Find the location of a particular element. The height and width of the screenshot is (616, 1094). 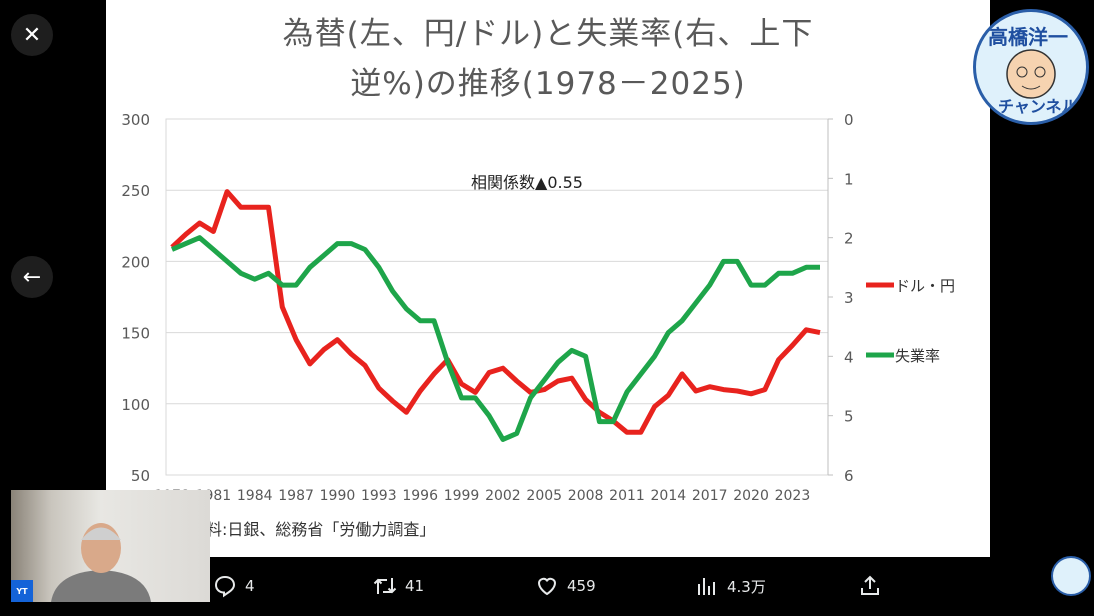

y-right-tick-label: 3 is located at coordinates (849, 298).